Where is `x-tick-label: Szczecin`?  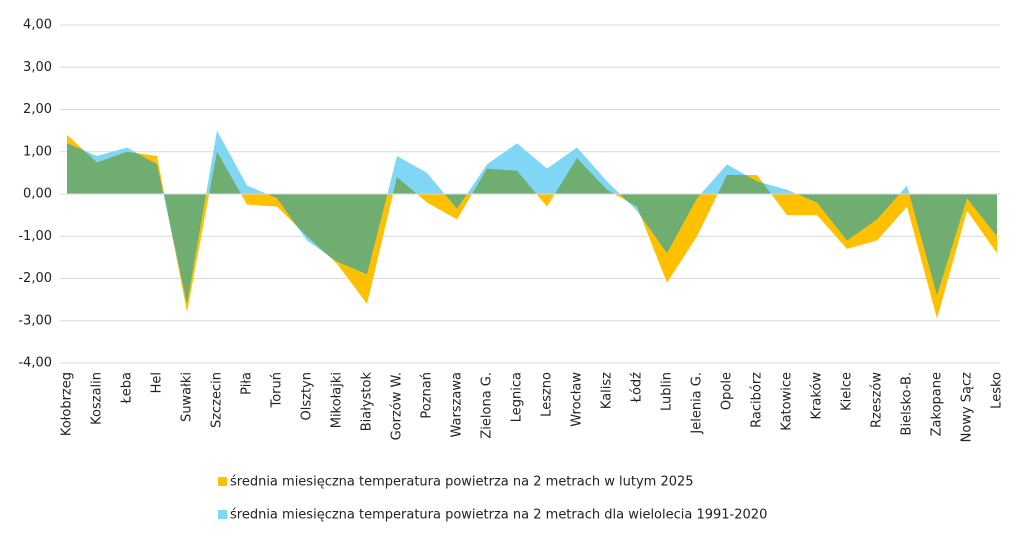
x-tick-label: Szczecin is located at coordinates (217, 400).